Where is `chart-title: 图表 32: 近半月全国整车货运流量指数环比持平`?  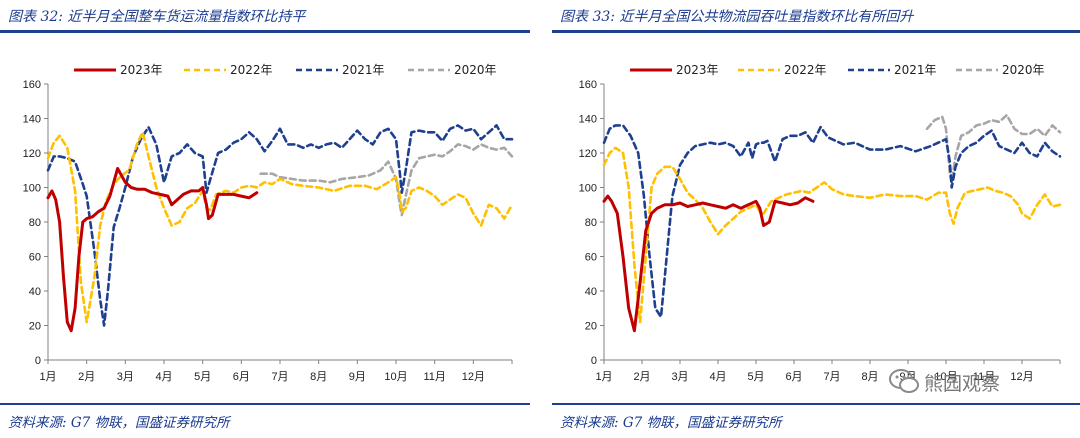
chart-title: 图表 32: 近半月全国整车货运流量指数环比持平 is located at coordinates (157, 17).